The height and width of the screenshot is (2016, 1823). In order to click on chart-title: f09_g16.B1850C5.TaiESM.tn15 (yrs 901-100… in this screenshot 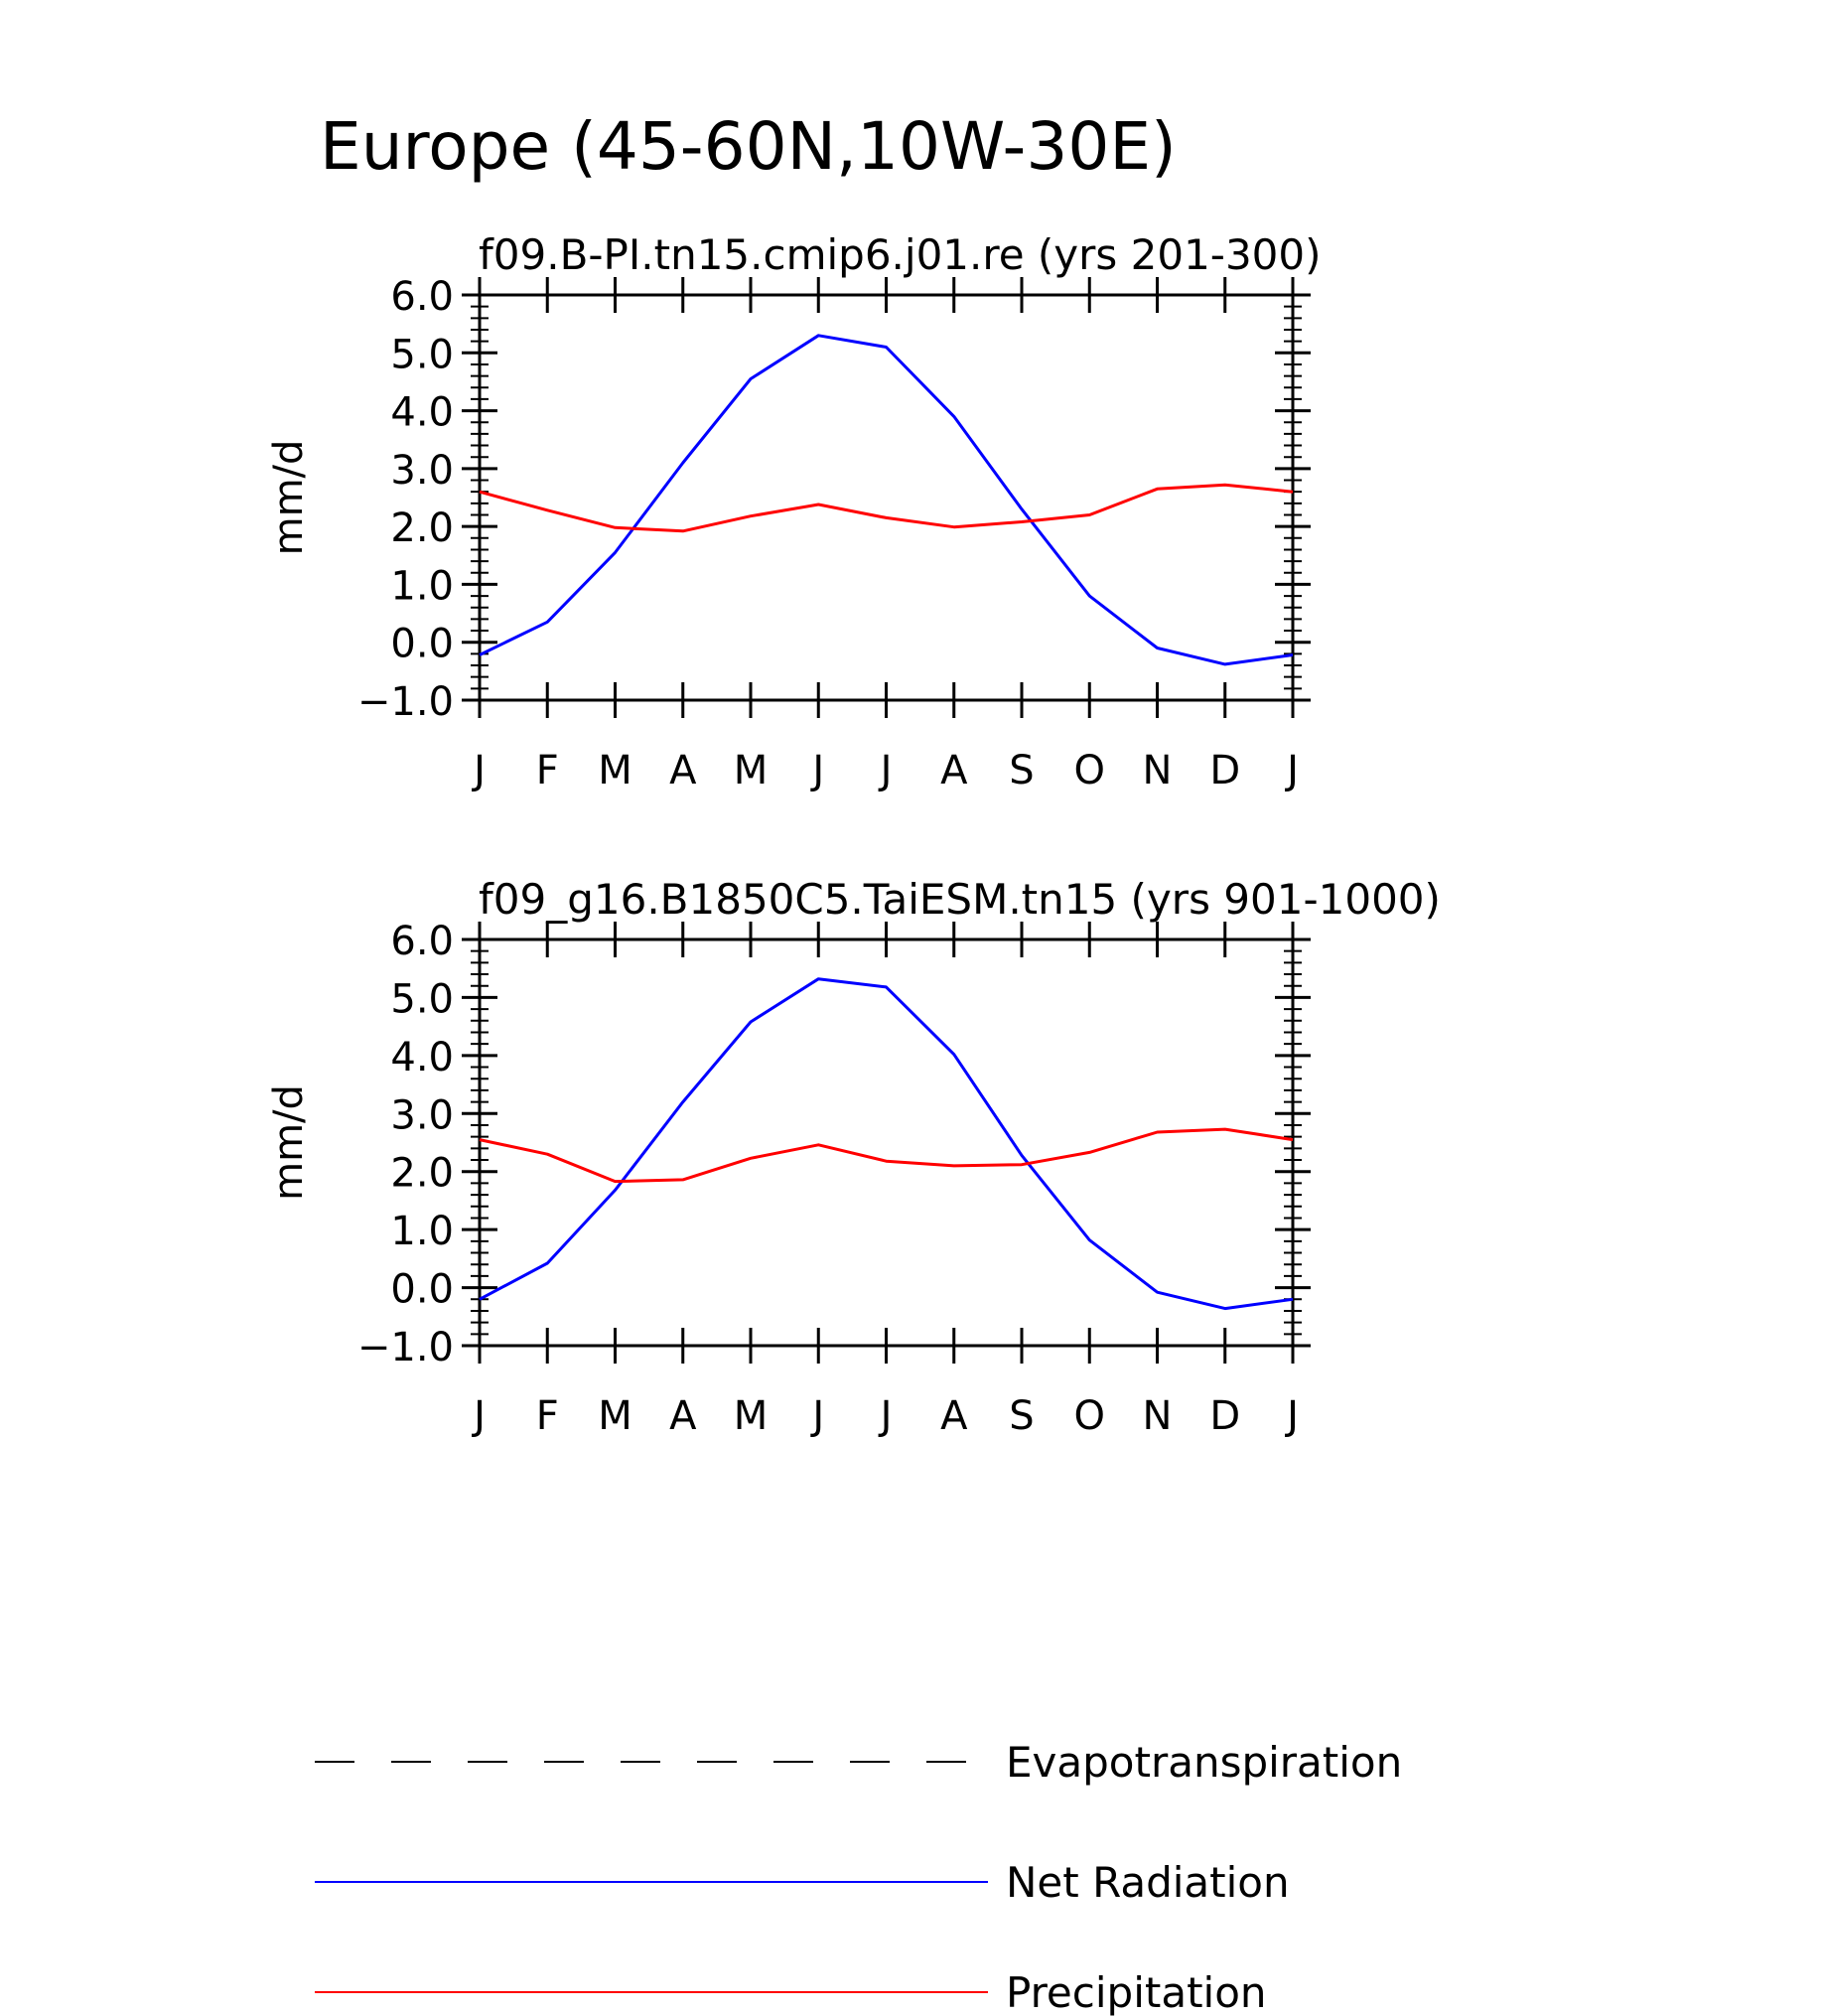, I will do `click(960, 899)`.